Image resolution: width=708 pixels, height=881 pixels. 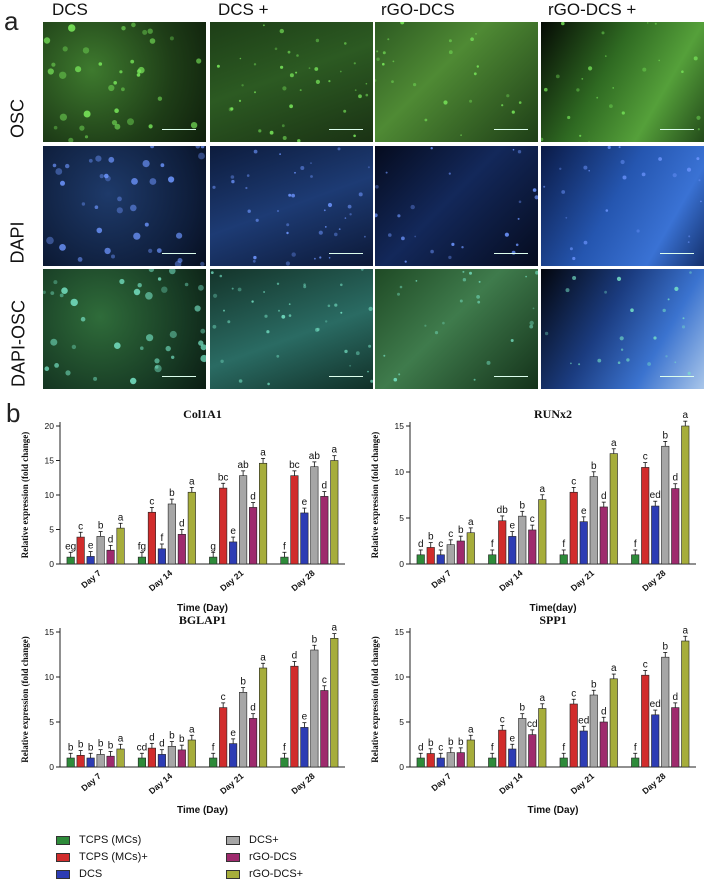 What do you see at coordinates (202, 810) in the screenshot?
I see `x-axis-label: Time (Day)` at bounding box center [202, 810].